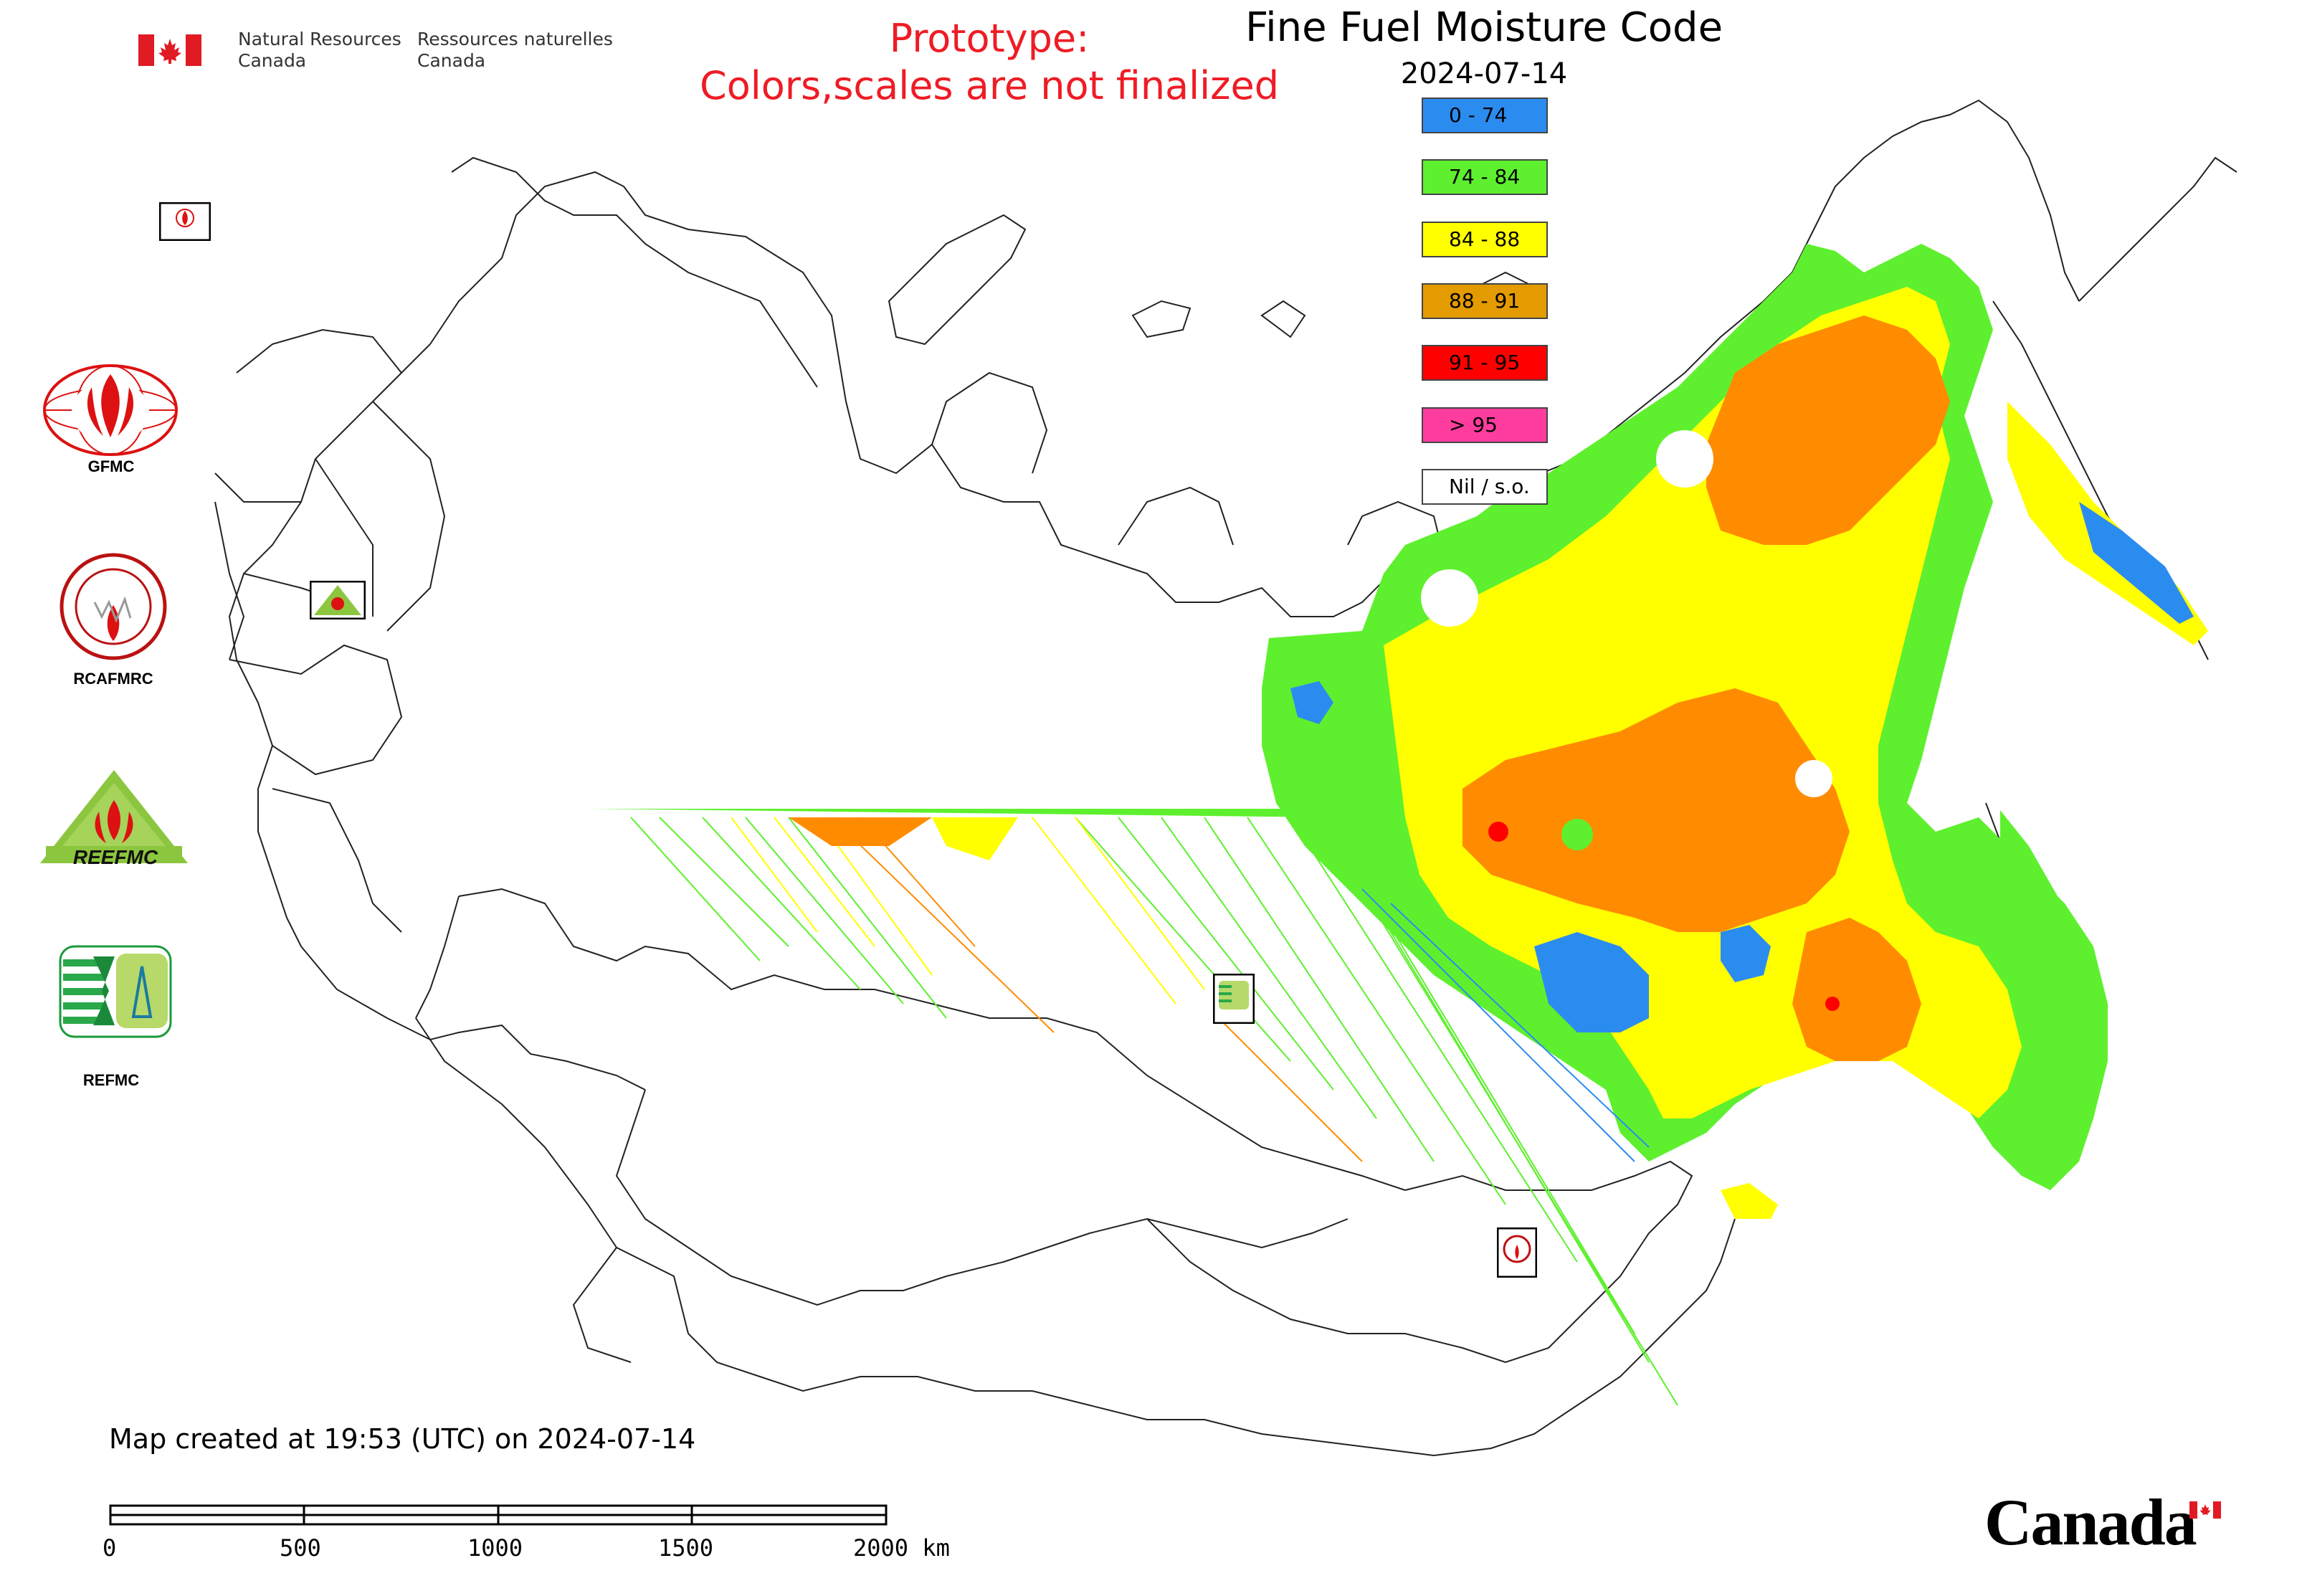 The height and width of the screenshot is (1596, 2302). Describe the element at coordinates (1484, 27) in the screenshot. I see `map-title: Fine Fuel Moisture Code` at that location.